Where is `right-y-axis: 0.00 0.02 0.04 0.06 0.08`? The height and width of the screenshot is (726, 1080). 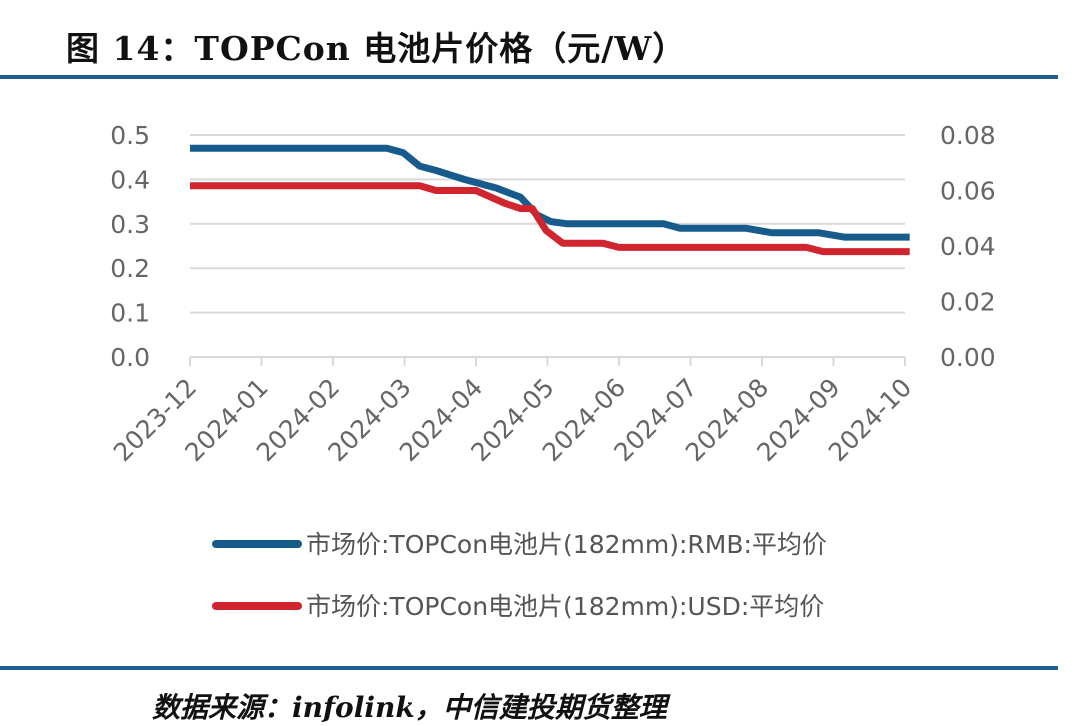 right-y-axis: 0.00 0.02 0.04 0.06 0.08 is located at coordinates (968, 246).